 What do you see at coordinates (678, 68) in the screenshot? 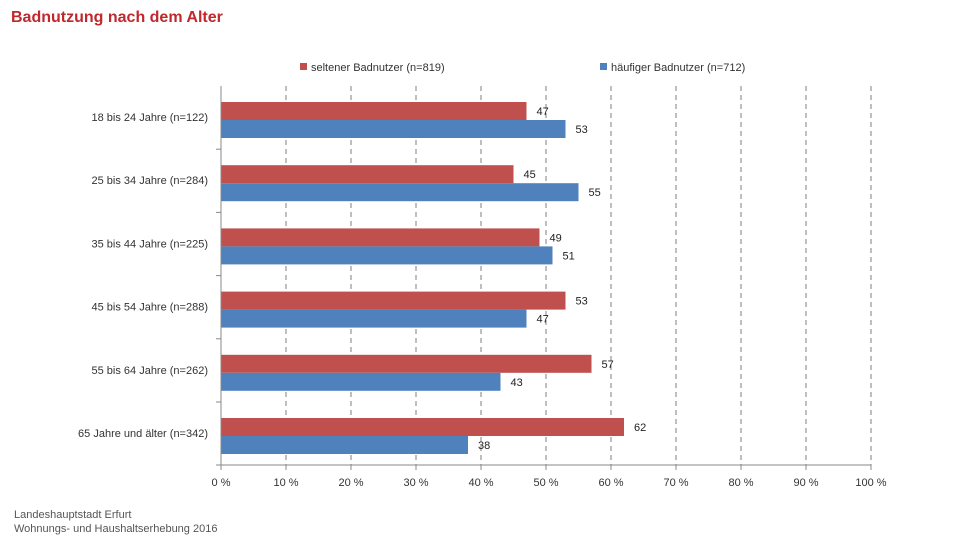
I see `legend-label: häufiger Badnutzer (n=712)` at bounding box center [678, 68].